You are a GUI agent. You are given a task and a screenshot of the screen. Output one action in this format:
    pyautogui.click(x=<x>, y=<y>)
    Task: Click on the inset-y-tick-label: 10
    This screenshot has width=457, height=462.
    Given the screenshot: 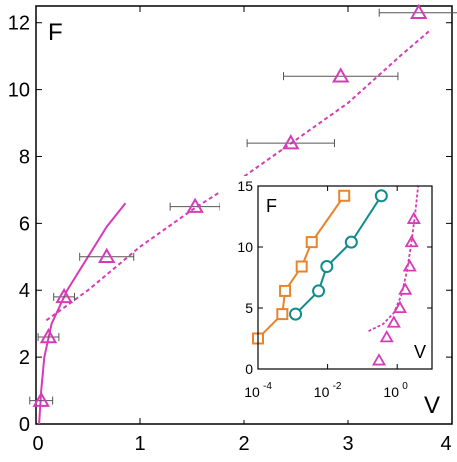 What is the action you would take?
    pyautogui.click(x=245, y=247)
    